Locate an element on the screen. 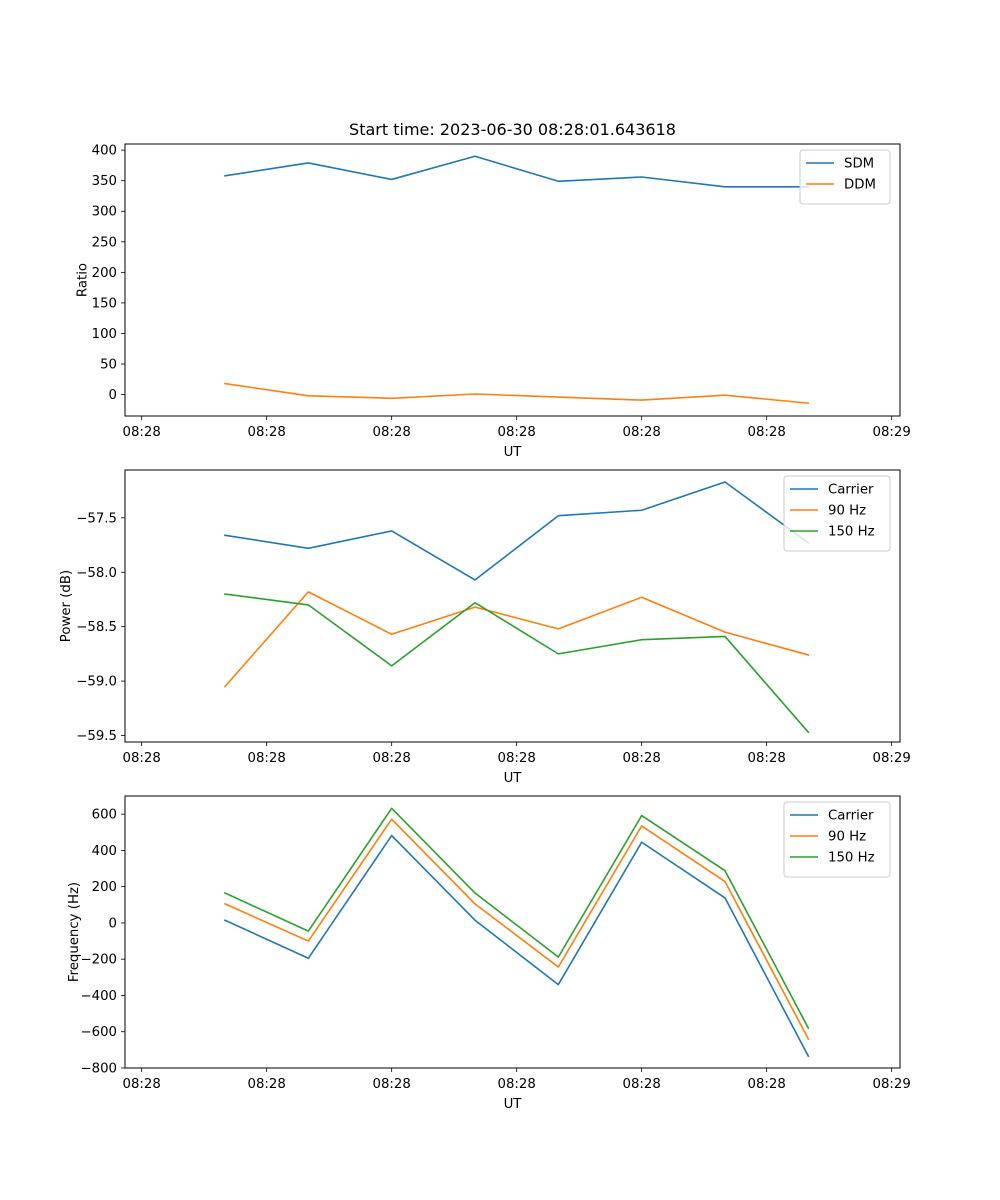 The width and height of the screenshot is (1000, 1200). y-tick-label: −57.5 is located at coordinates (96, 518).